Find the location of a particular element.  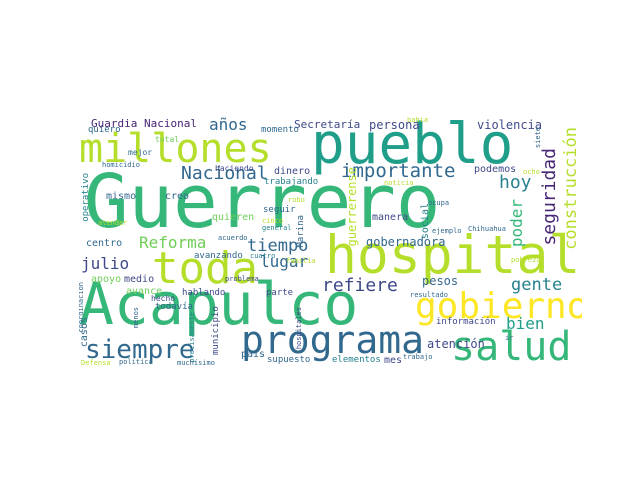

word-todavia: todavía is located at coordinates (174, 307).